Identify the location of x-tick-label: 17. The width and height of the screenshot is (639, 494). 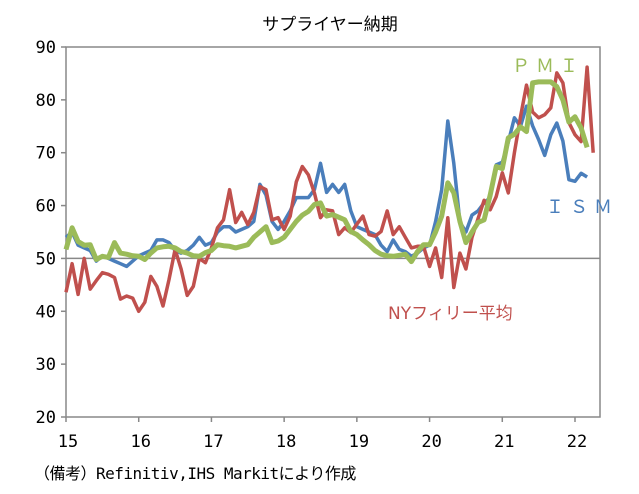
(213, 442).